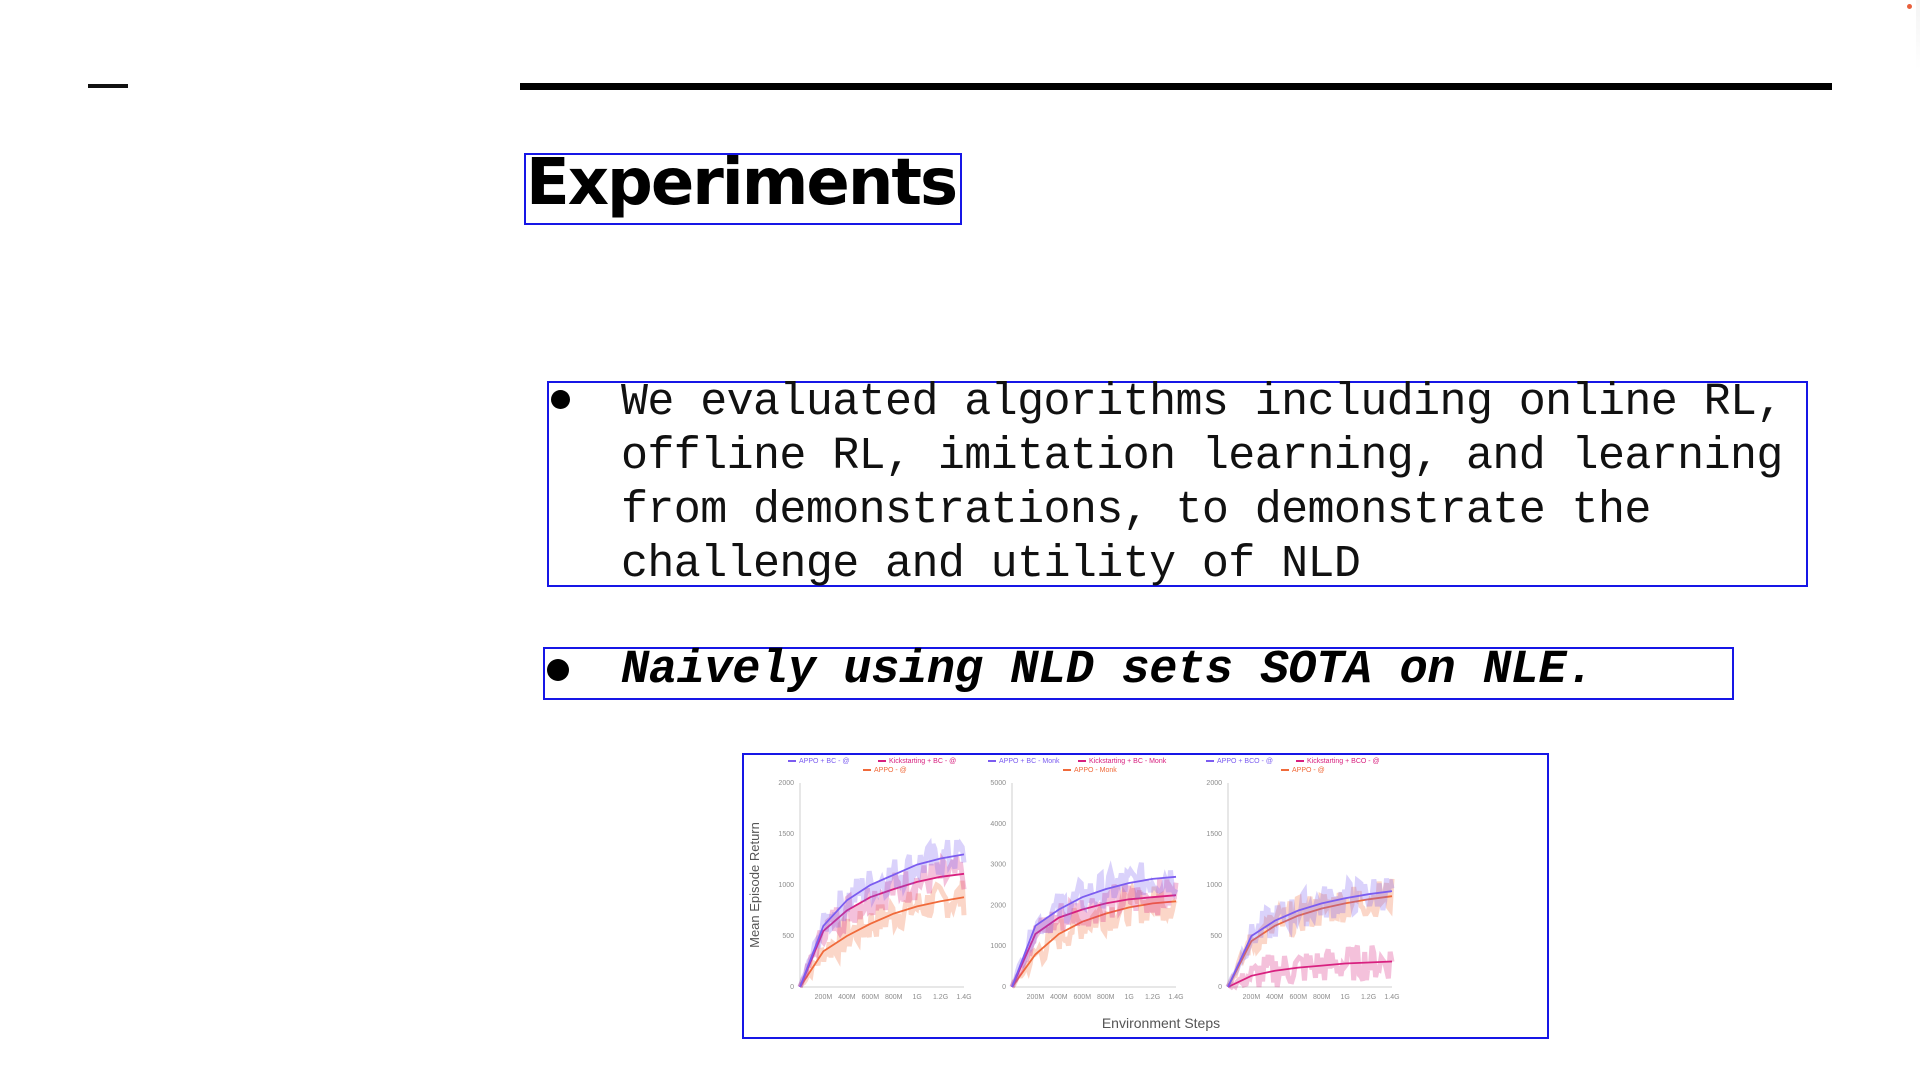 The image size is (1920, 1080). Describe the element at coordinates (558, 670) in the screenshot. I see `bullet-2-dot` at that location.